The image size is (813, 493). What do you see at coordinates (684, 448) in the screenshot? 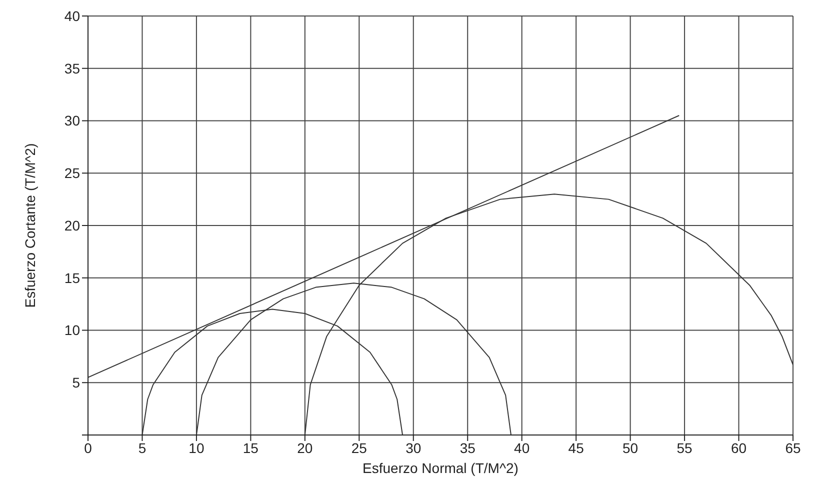
I see `x-tick-label: 55` at bounding box center [684, 448].